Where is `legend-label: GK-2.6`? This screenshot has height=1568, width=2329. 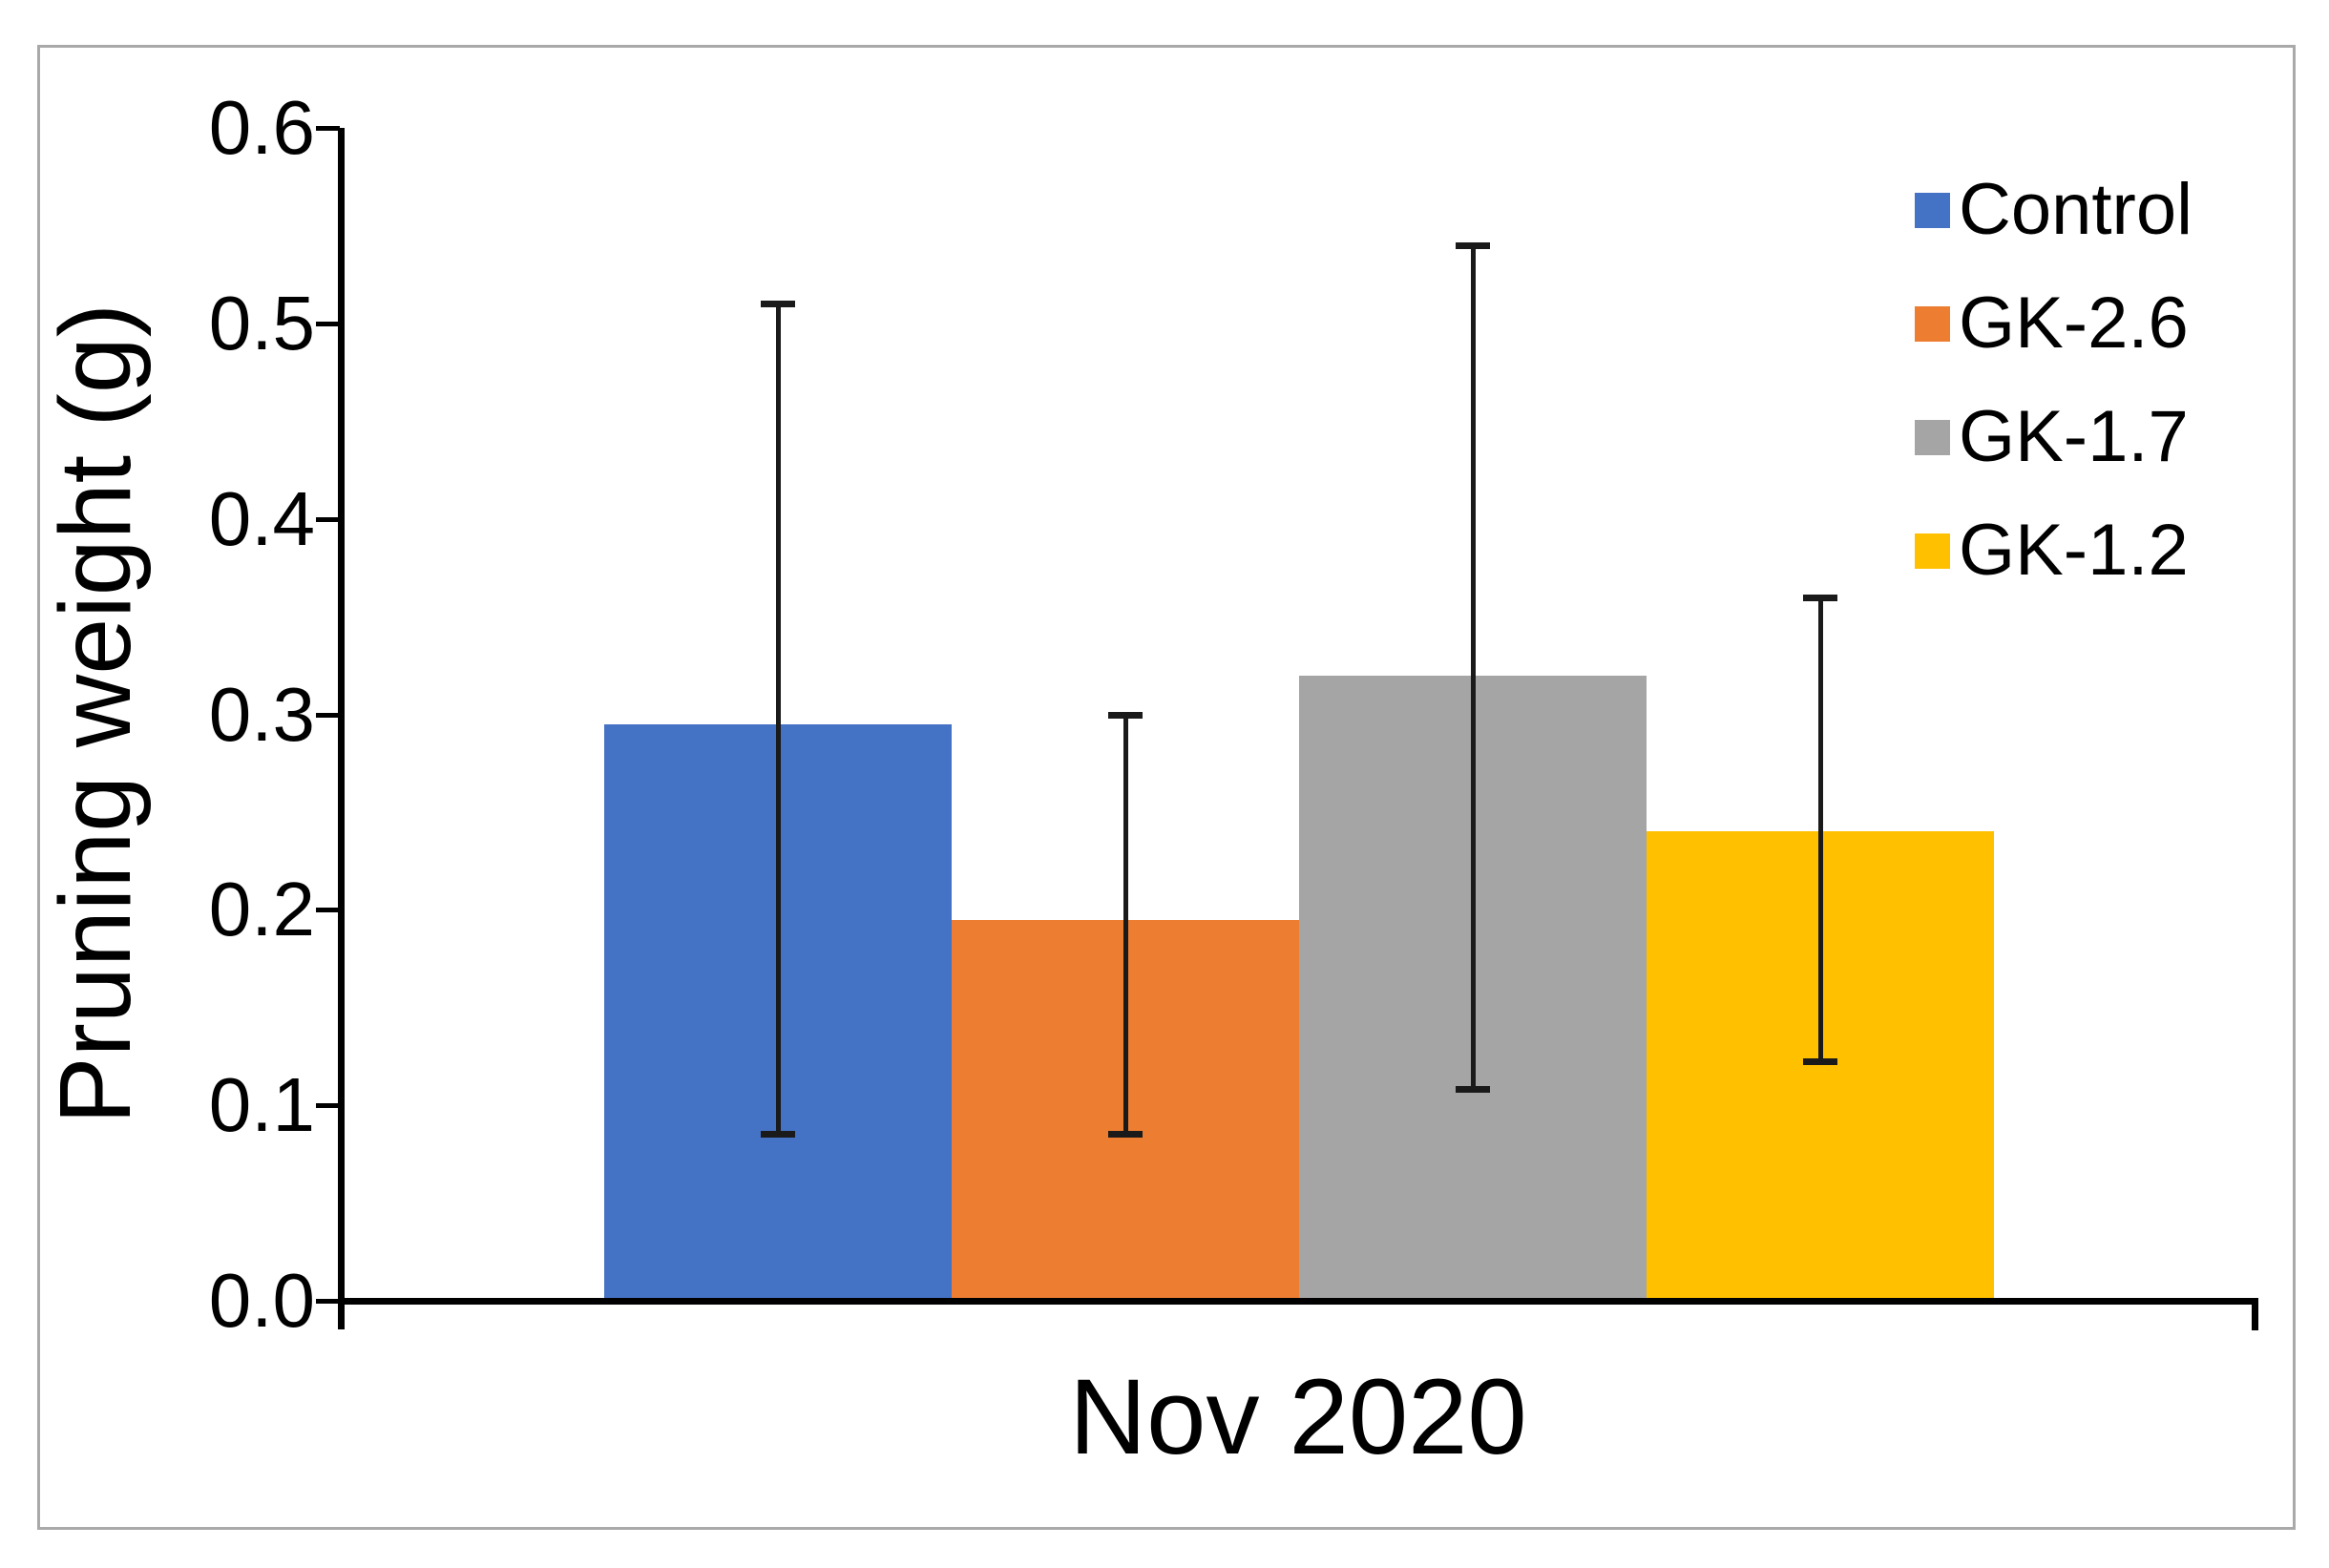
legend-label: GK-2.6 is located at coordinates (2074, 323).